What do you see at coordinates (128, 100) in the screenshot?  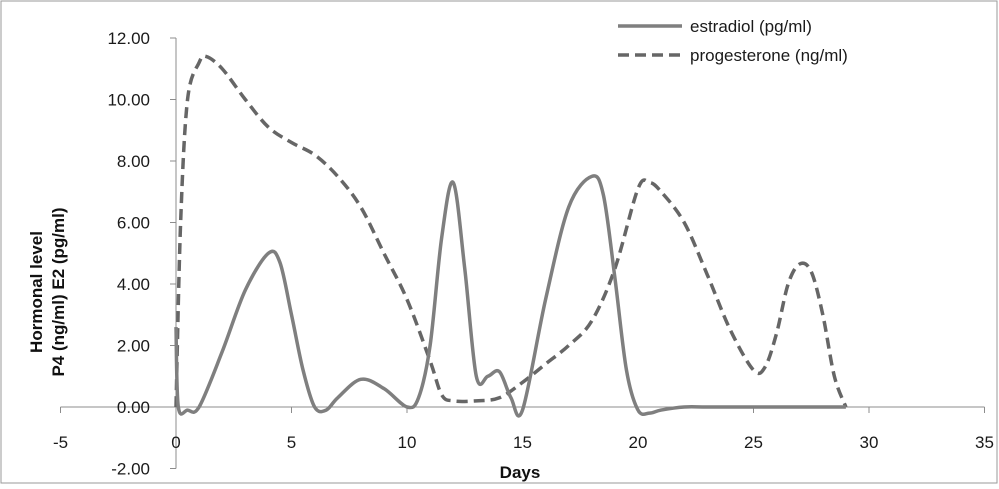 I see `y-tick-label: 10.00` at bounding box center [128, 100].